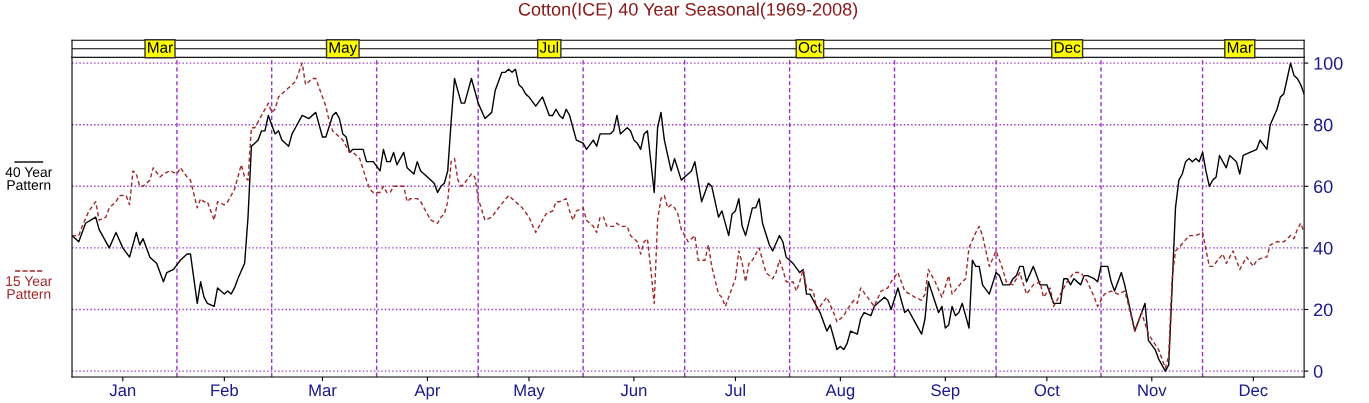 The width and height of the screenshot is (1369, 403). I want to click on legend-label: 15 Year Pattern, so click(29, 287).